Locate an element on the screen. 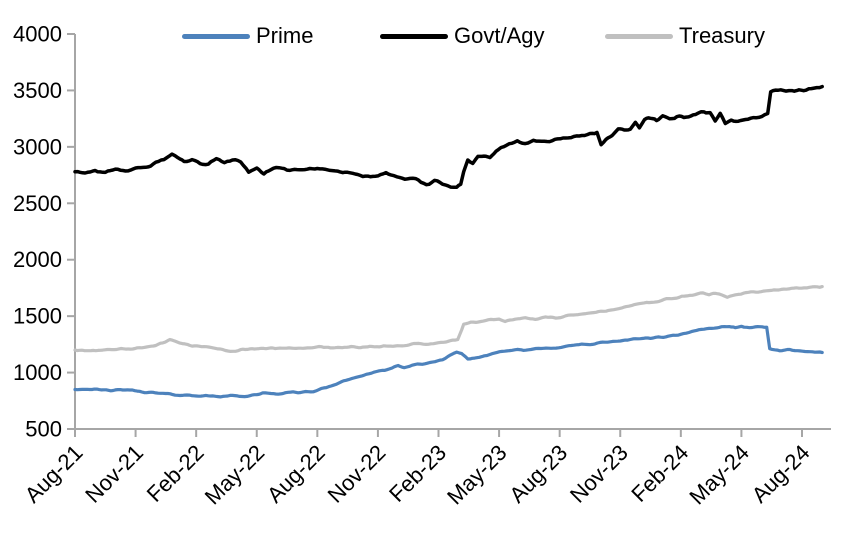 The height and width of the screenshot is (538, 852). x-axis-tick-label: Aug-23 is located at coordinates (538, 474).